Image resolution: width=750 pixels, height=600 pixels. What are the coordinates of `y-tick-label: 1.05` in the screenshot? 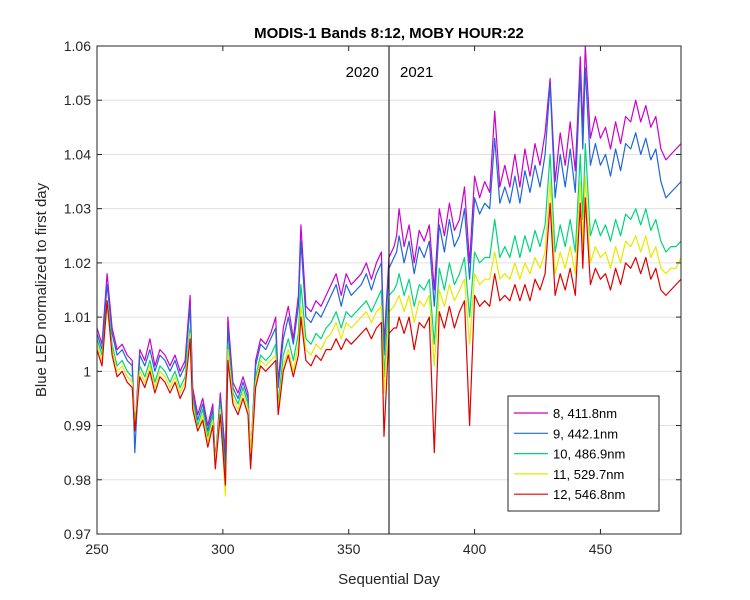 It's located at (77, 100).